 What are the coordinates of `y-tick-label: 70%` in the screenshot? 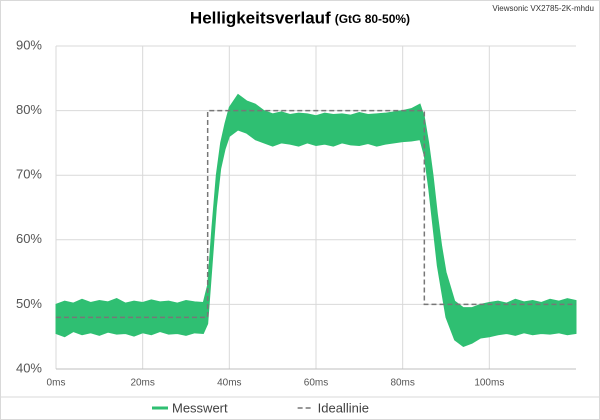 It's located at (29, 174).